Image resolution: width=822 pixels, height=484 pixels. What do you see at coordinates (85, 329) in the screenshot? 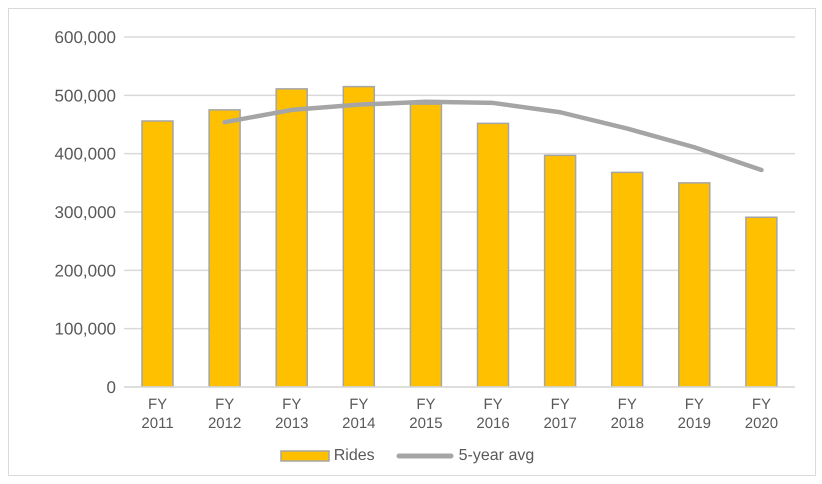
I see `y-tick-label: 100,000` at bounding box center [85, 329].